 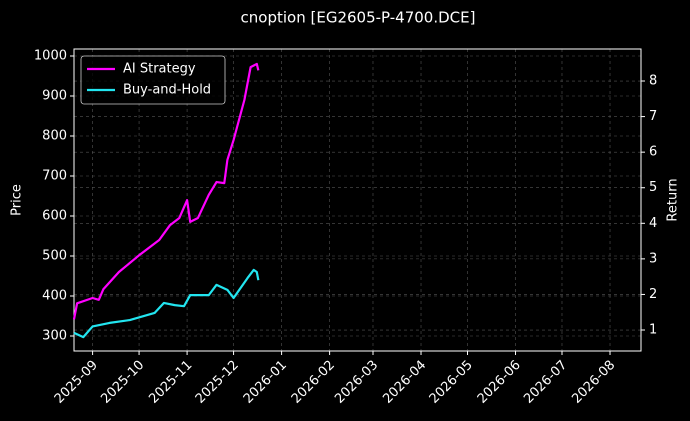 What do you see at coordinates (673, 199) in the screenshot?
I see `y2-axis-label: Return` at bounding box center [673, 199].